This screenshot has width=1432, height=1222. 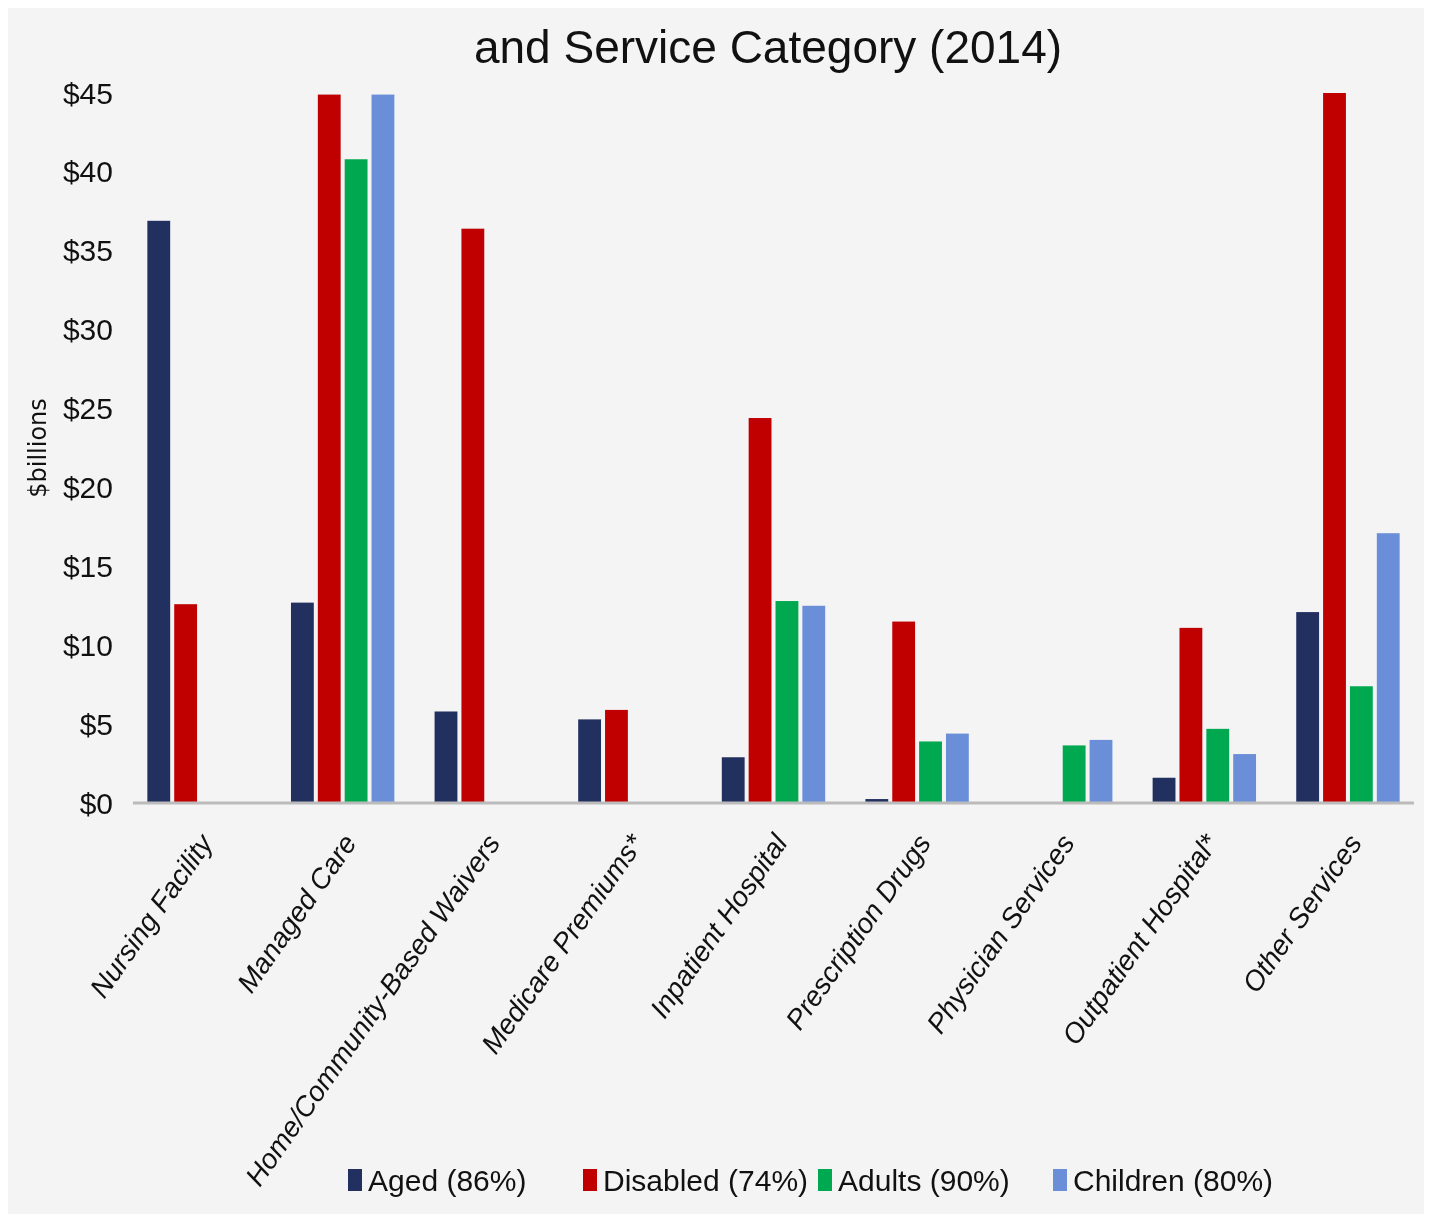 What do you see at coordinates (87, 645) in the screenshot?
I see `y-tick-label: $10` at bounding box center [87, 645].